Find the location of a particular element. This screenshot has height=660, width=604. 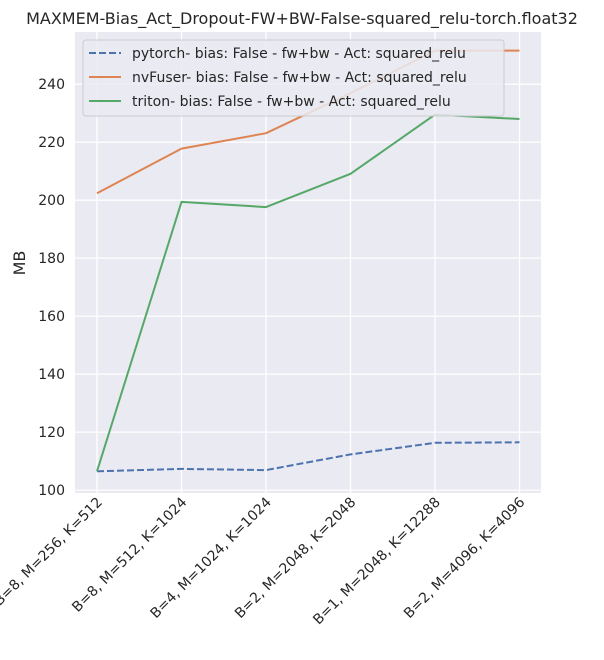

series-line-pytorch is located at coordinates (308, 457).